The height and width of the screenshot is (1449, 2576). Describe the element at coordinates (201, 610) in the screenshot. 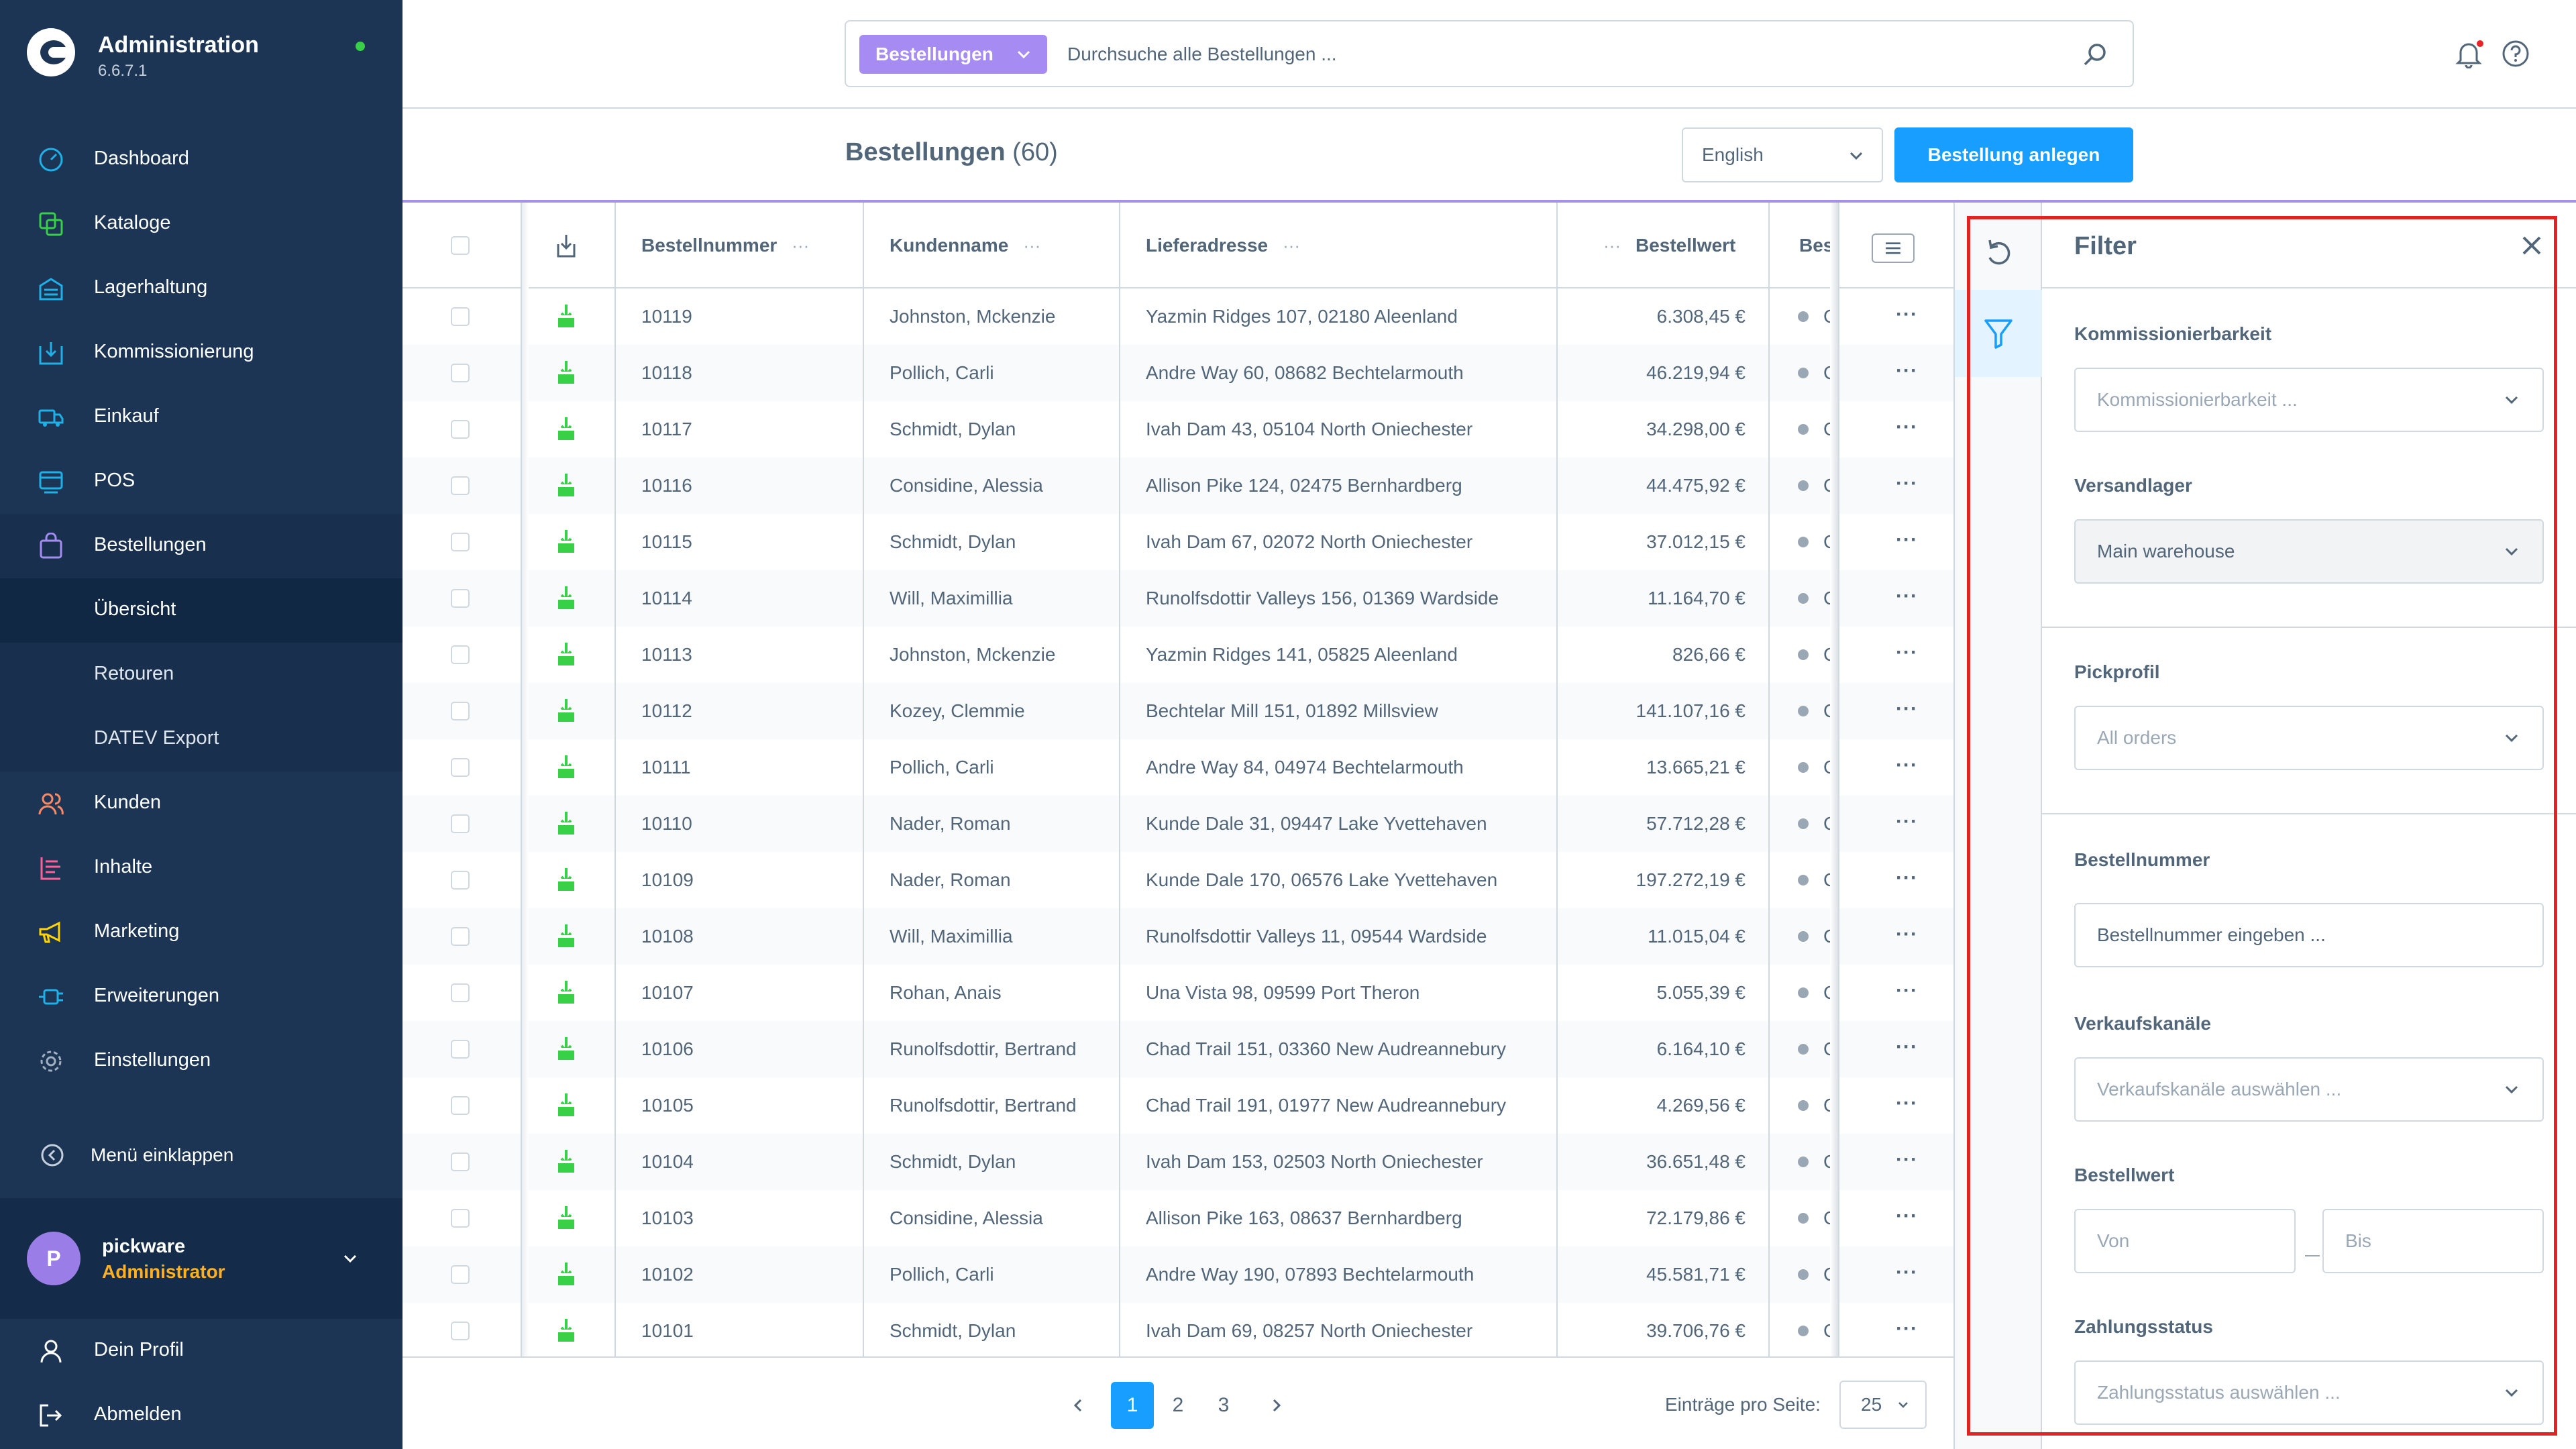

I see `sidebar-subitem-uebersicht: Übersicht` at that location.